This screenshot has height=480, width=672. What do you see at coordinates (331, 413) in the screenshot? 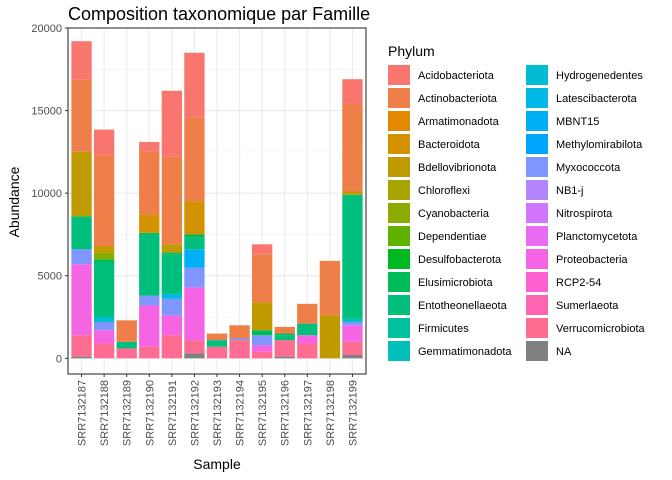
I see `x-tick-label: SRR7132198` at bounding box center [331, 413].